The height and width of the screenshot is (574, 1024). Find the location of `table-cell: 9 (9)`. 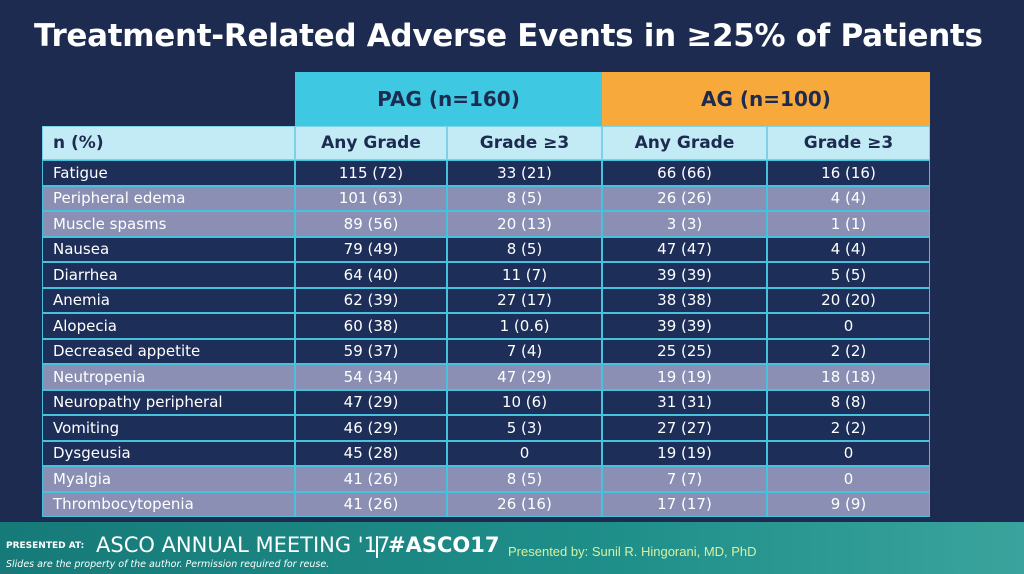

table-cell: 9 (9) is located at coordinates (848, 504).